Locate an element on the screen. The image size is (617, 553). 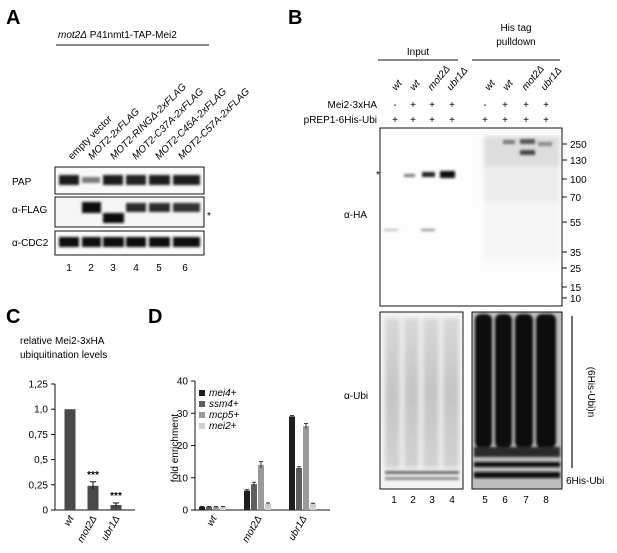
blot-flag: α-FLAG * is located at coordinates (111, 212).